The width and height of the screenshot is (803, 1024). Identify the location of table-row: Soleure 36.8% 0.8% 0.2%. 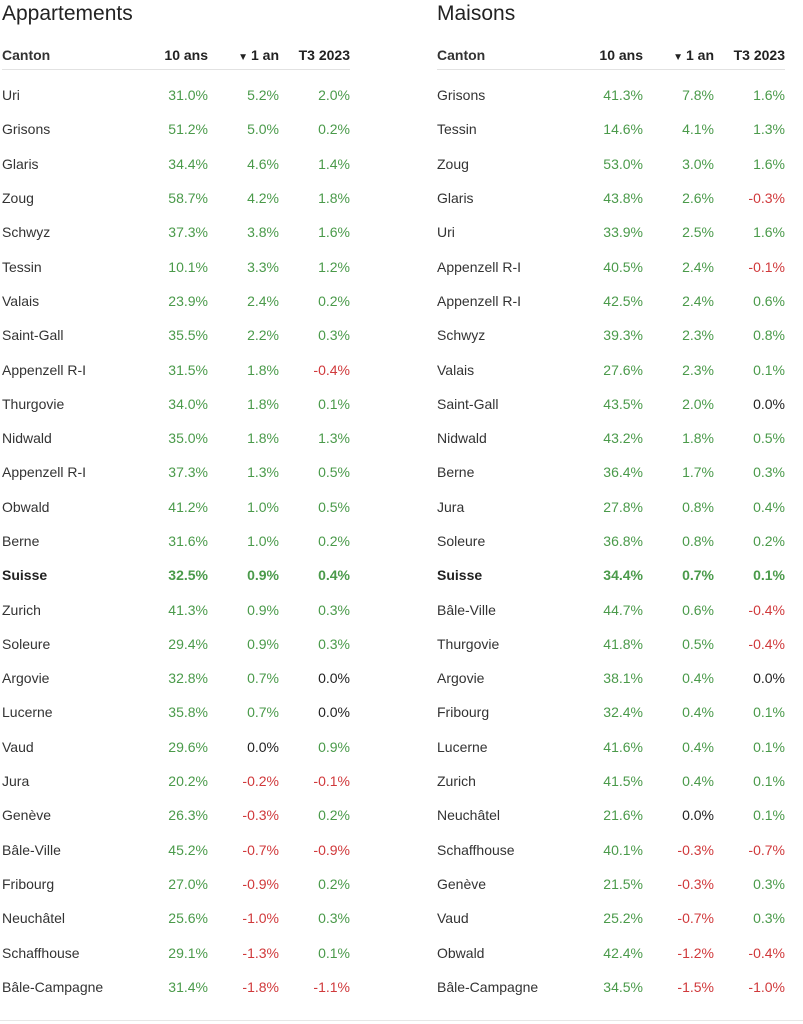
(611, 541).